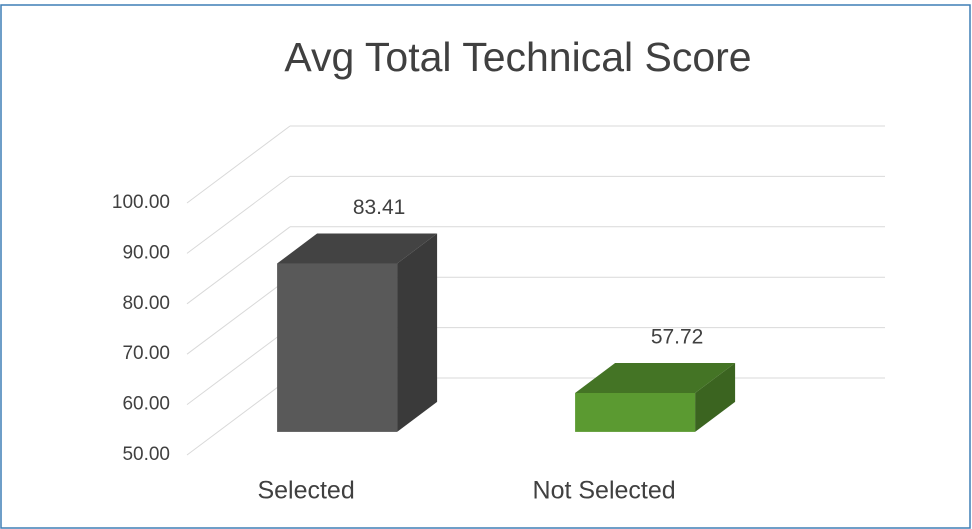  I want to click on data-label: 57.72, so click(677, 337).